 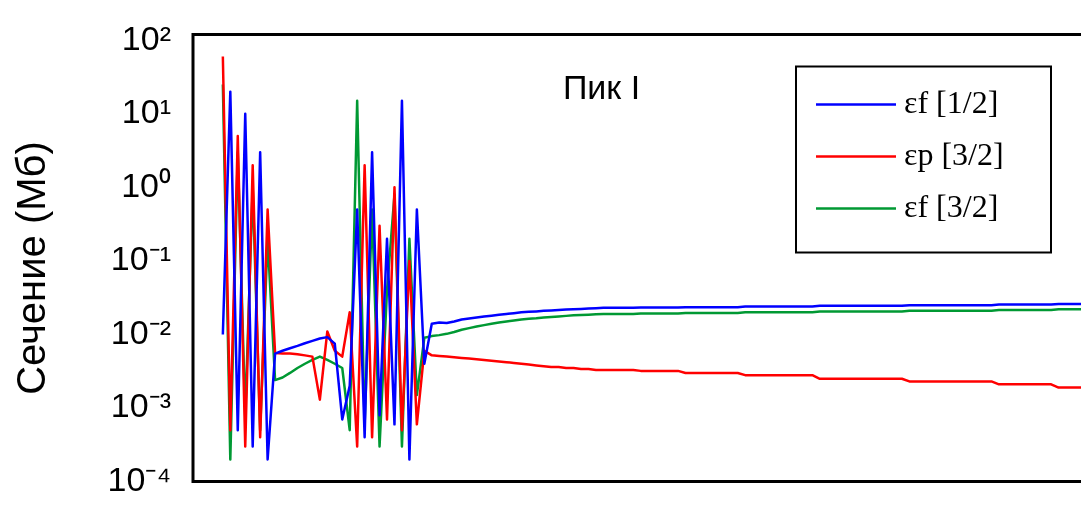 I want to click on y-tick-label: 10⁻², so click(x=140, y=331).